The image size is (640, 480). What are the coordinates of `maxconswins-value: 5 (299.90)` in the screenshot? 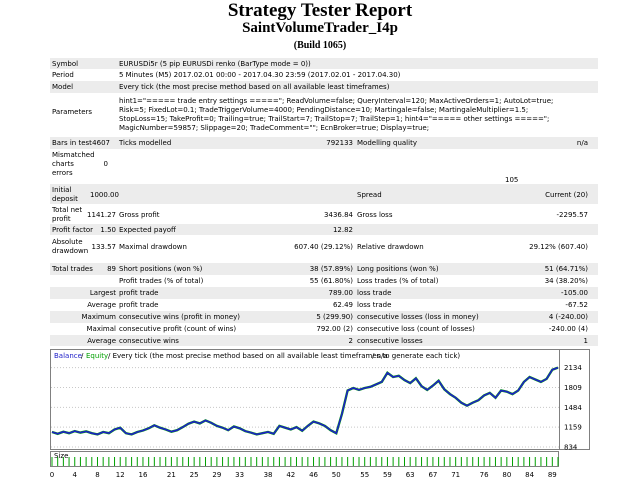 It's located at (334, 317).